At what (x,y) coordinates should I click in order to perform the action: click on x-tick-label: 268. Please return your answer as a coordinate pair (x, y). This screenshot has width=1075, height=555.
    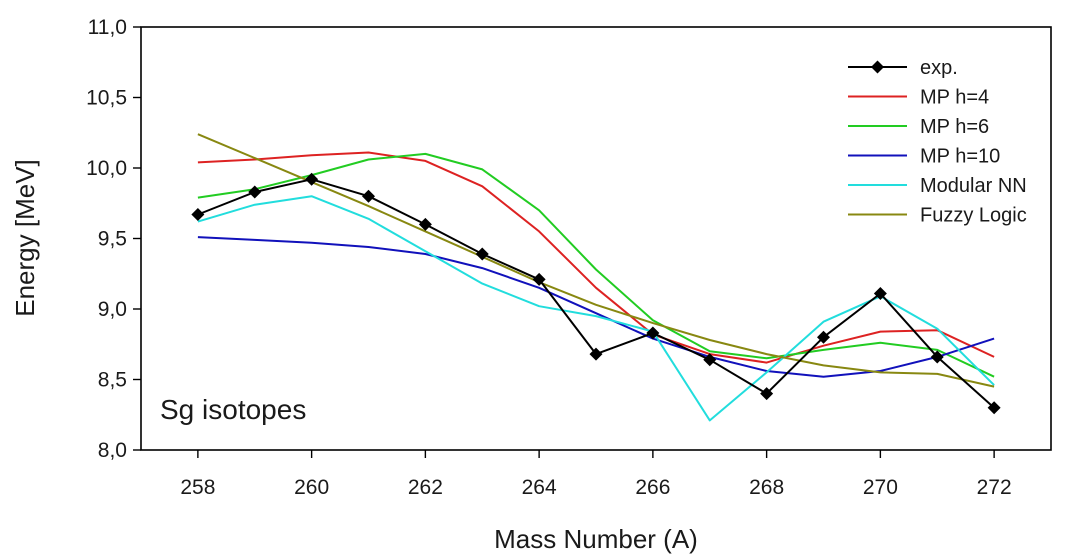
    Looking at the image, I should click on (766, 487).